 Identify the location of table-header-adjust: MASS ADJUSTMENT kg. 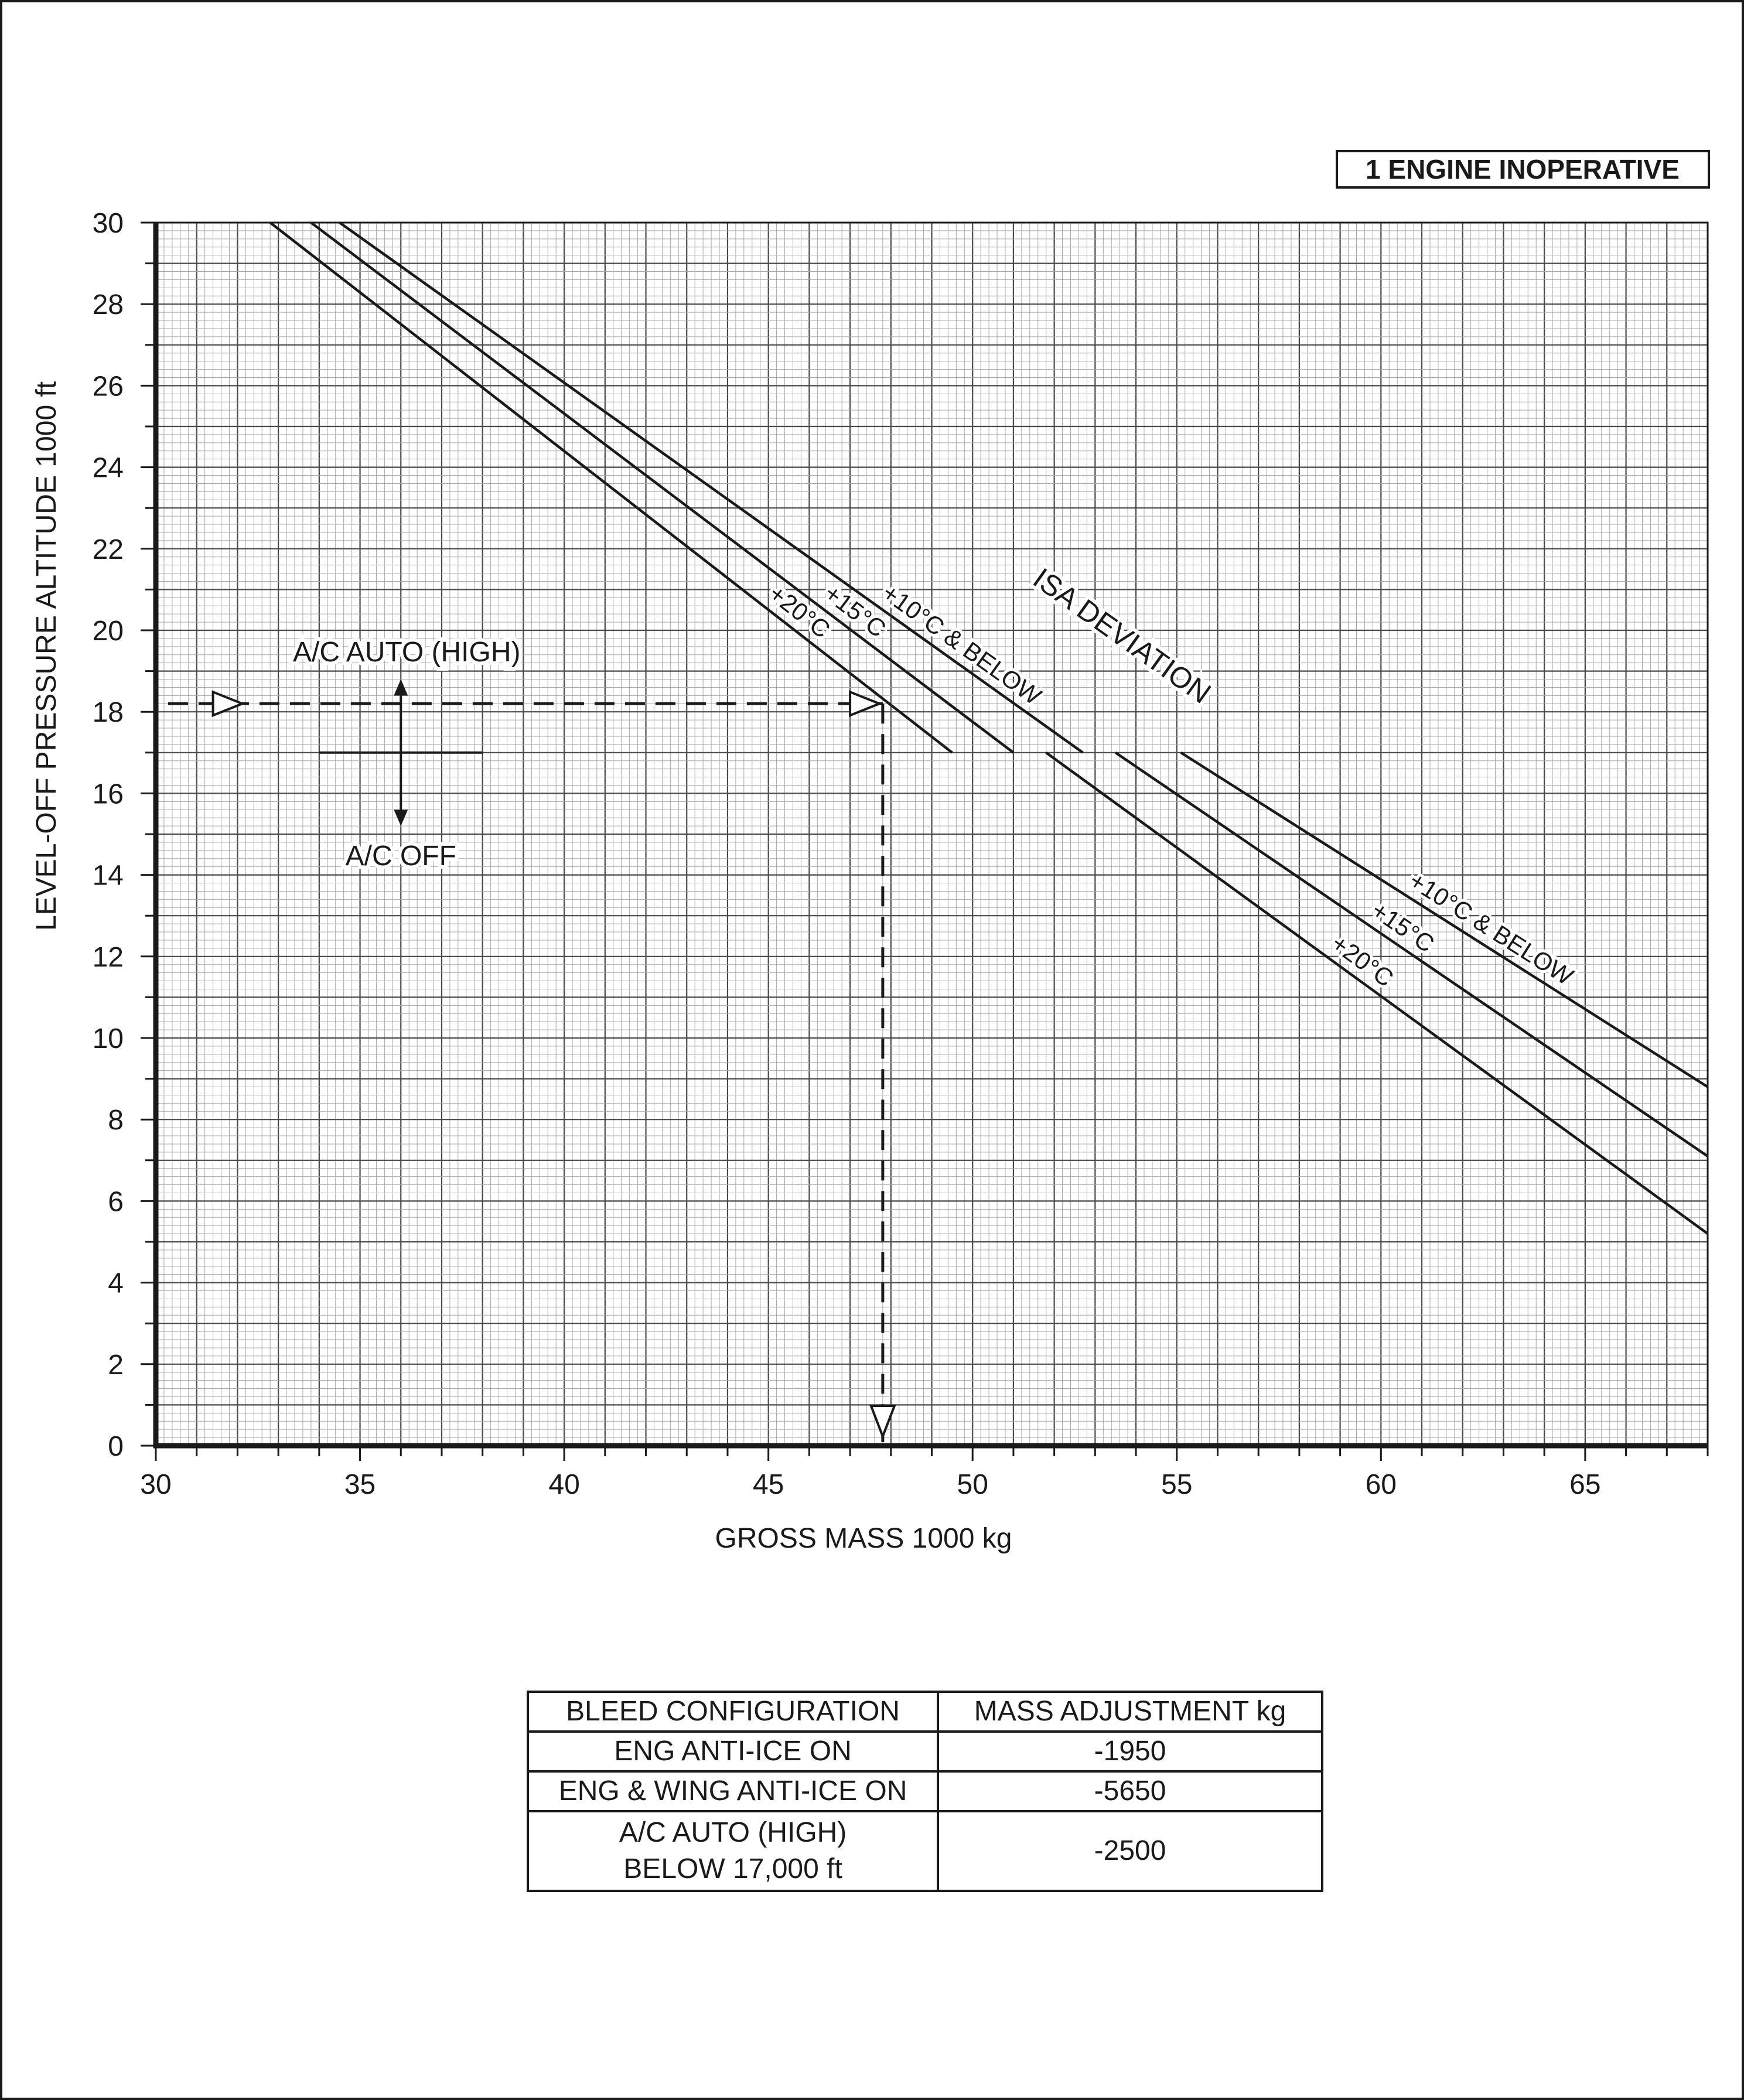
(1130, 1712).